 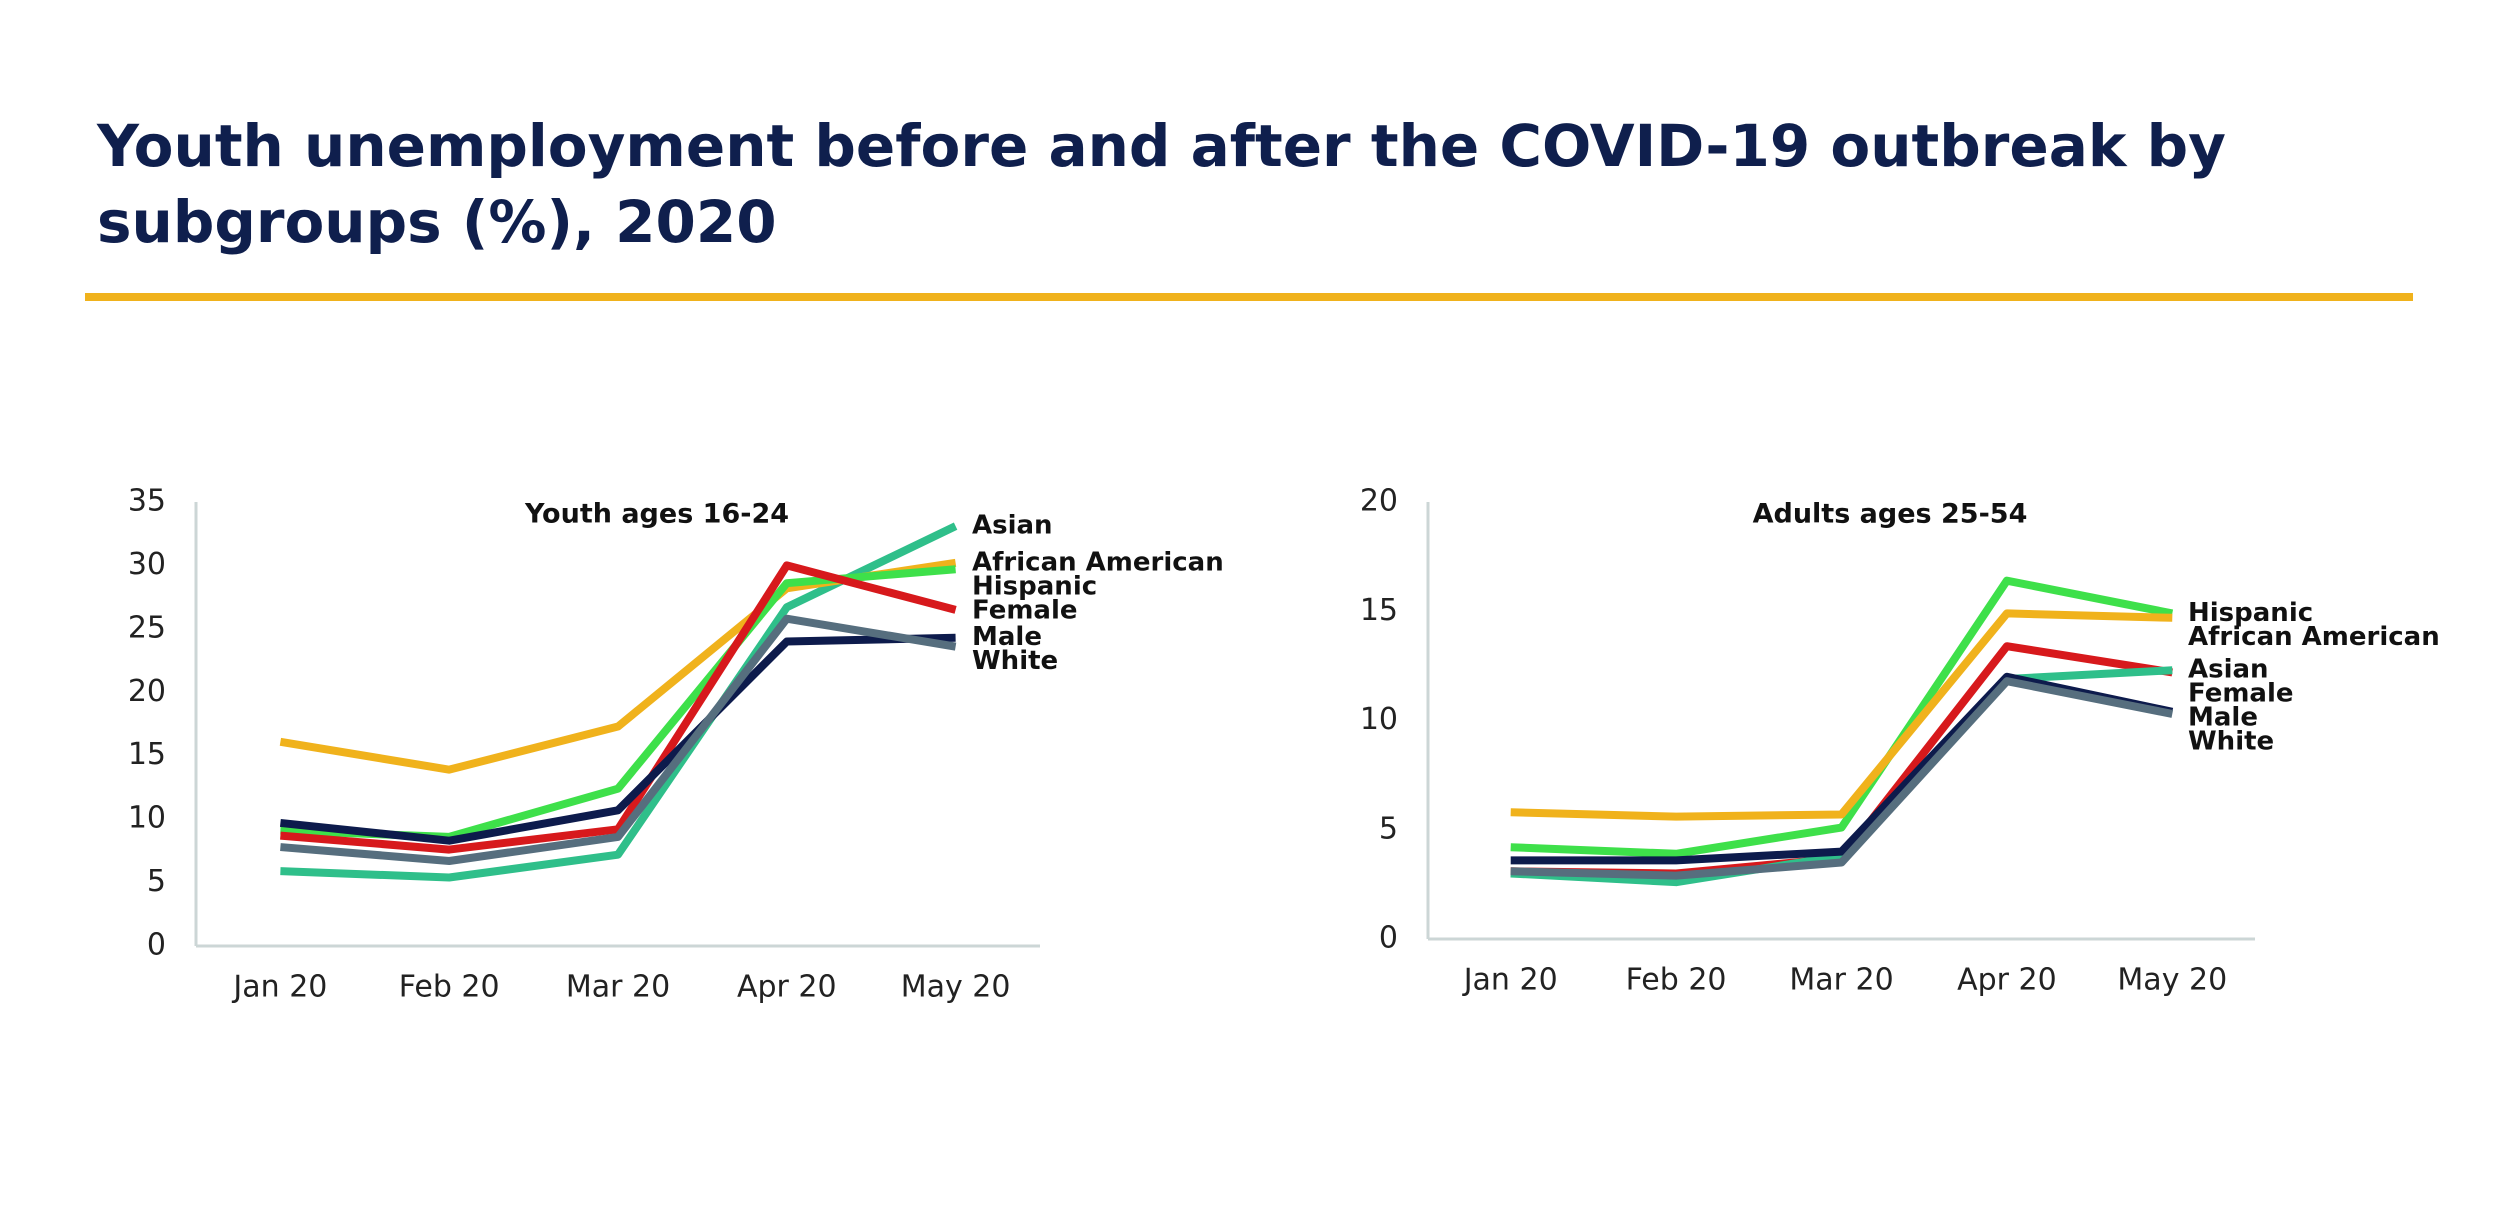 I want to click on page-title: subgroups (%), 2020, so click(x=437, y=222).